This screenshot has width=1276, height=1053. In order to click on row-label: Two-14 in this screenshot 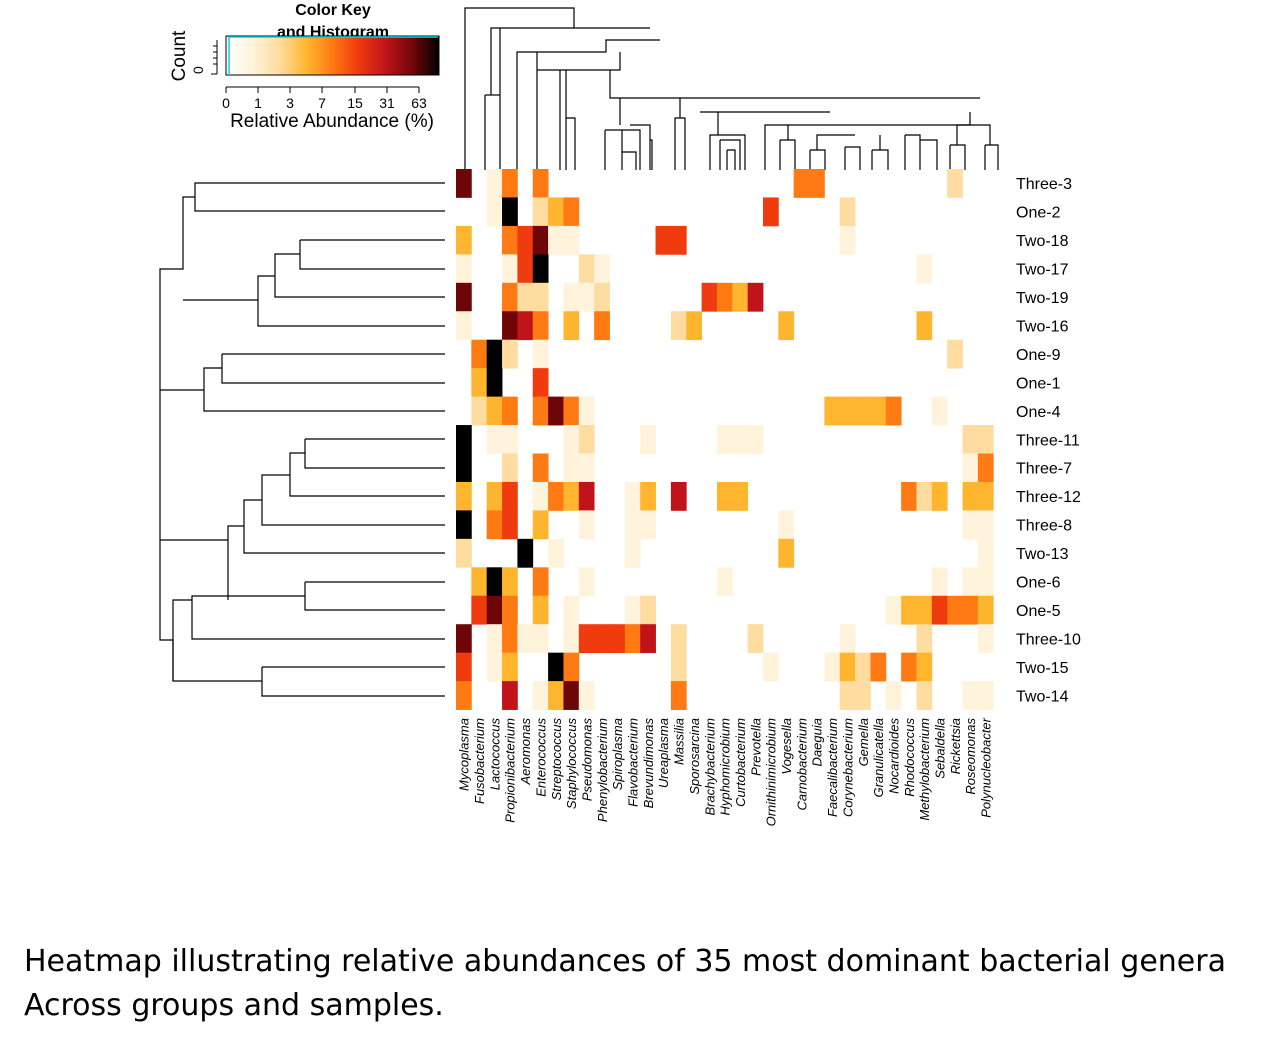, I will do `click(1042, 696)`.